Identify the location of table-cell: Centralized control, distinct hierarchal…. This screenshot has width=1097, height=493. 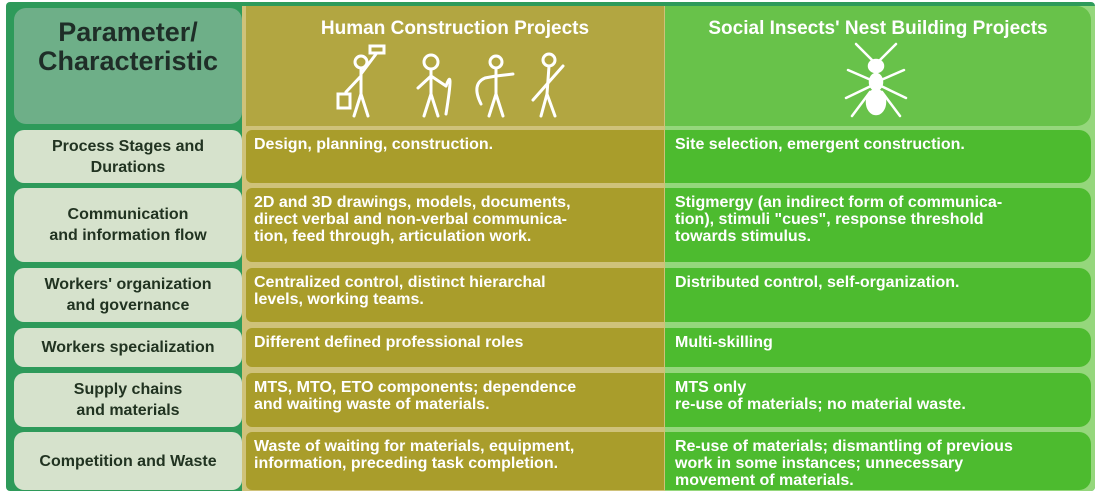
(455, 295).